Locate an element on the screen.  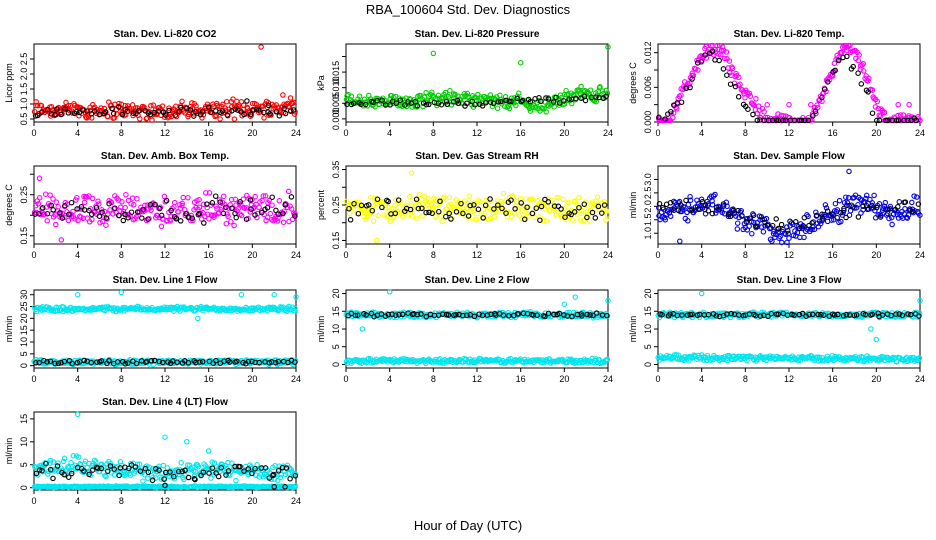
y-tick-label: 5 is located at coordinates (336, 346).